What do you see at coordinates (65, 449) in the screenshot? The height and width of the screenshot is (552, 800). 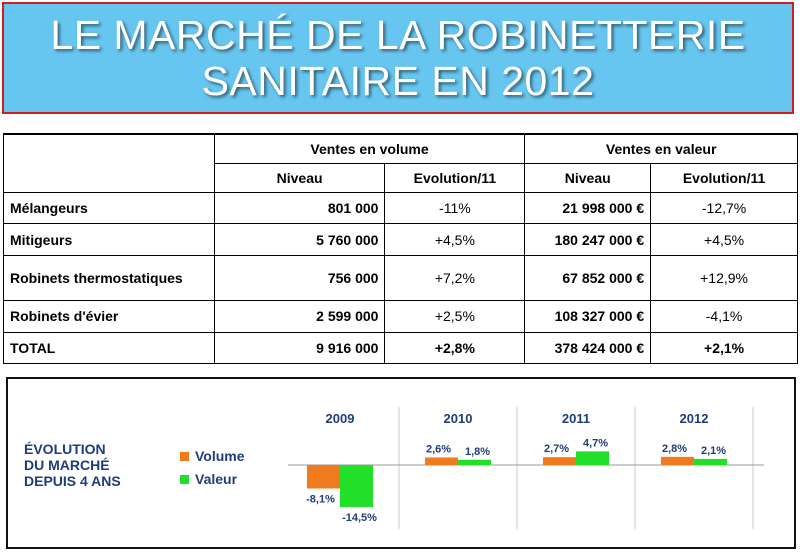 I see `chart-title-line: ÉVOLUTION` at bounding box center [65, 449].